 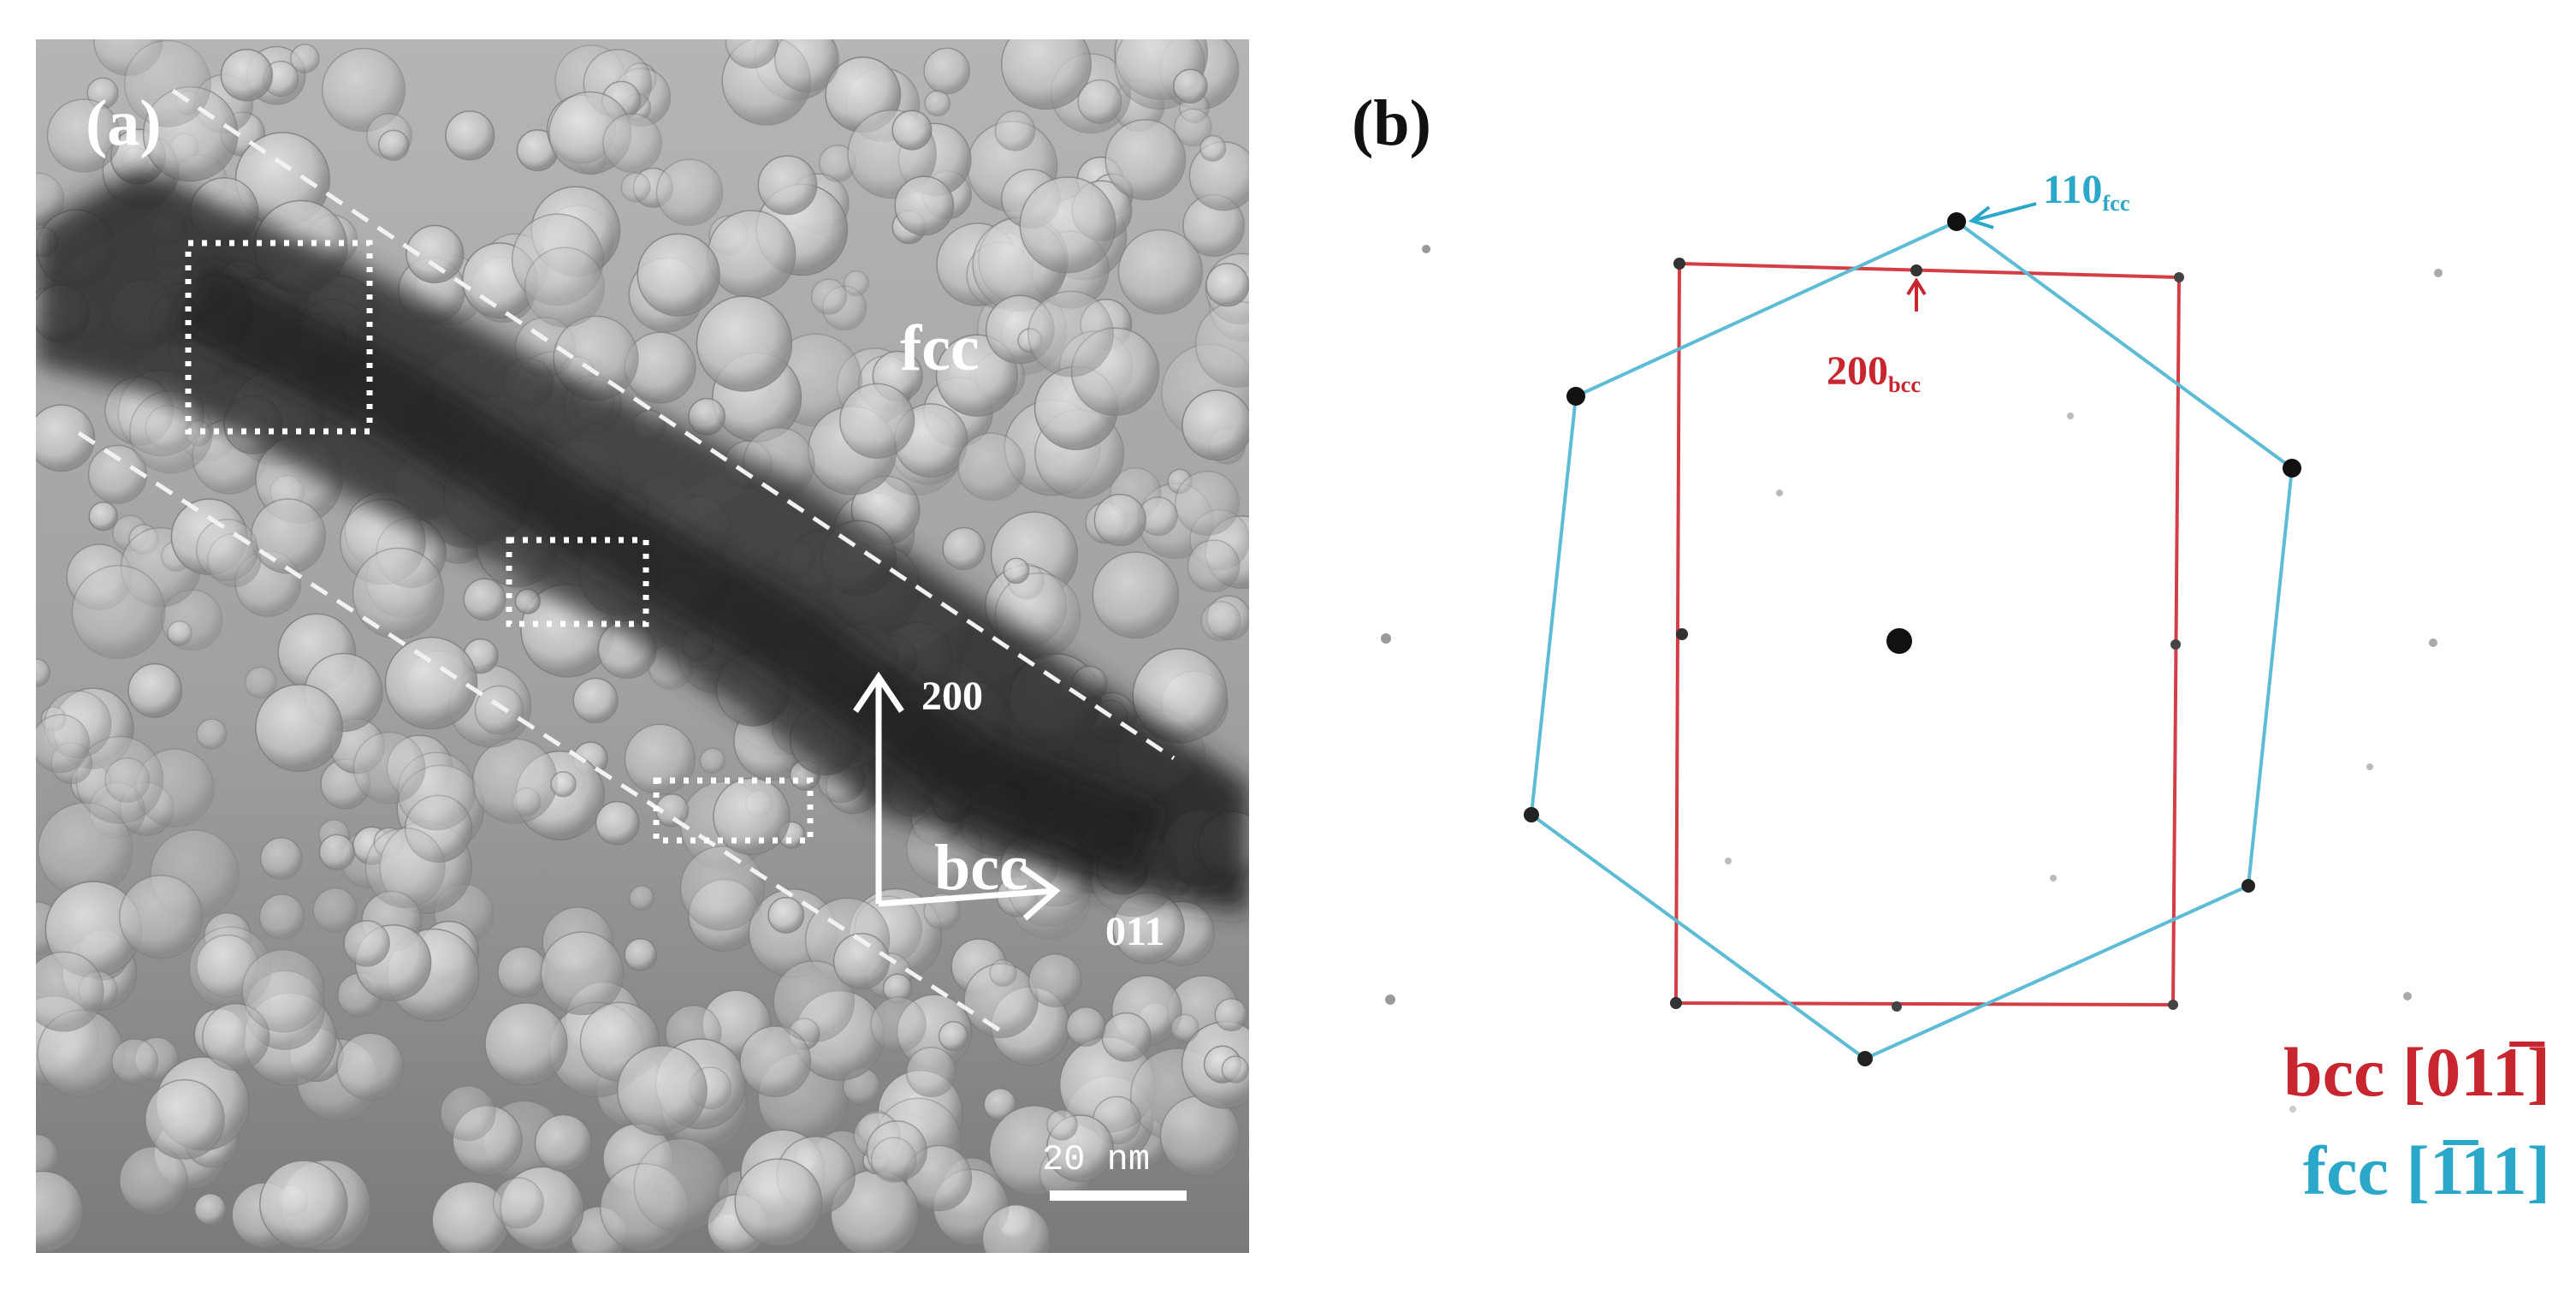 What do you see at coordinates (952, 696) in the screenshot?
I see `direction-200-label: 200` at bounding box center [952, 696].